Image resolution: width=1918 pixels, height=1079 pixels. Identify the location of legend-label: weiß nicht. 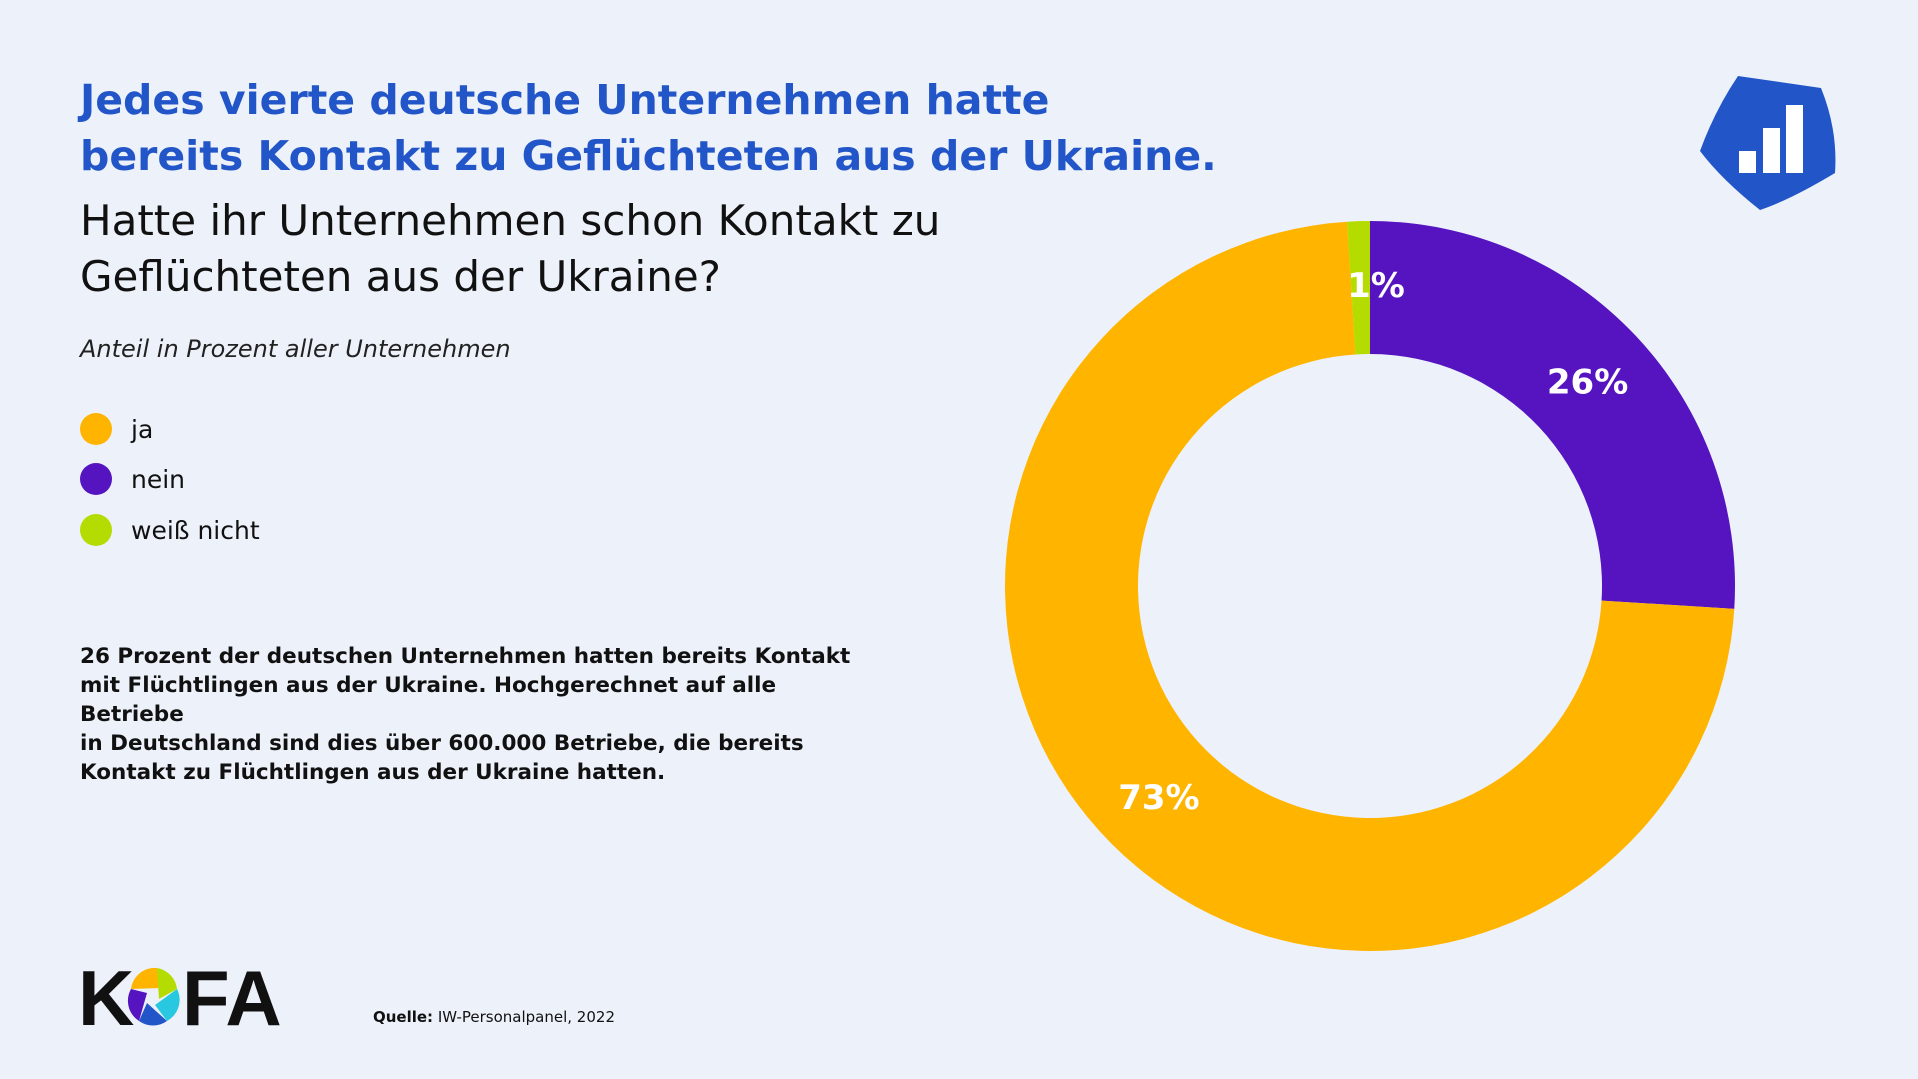
(195, 530).